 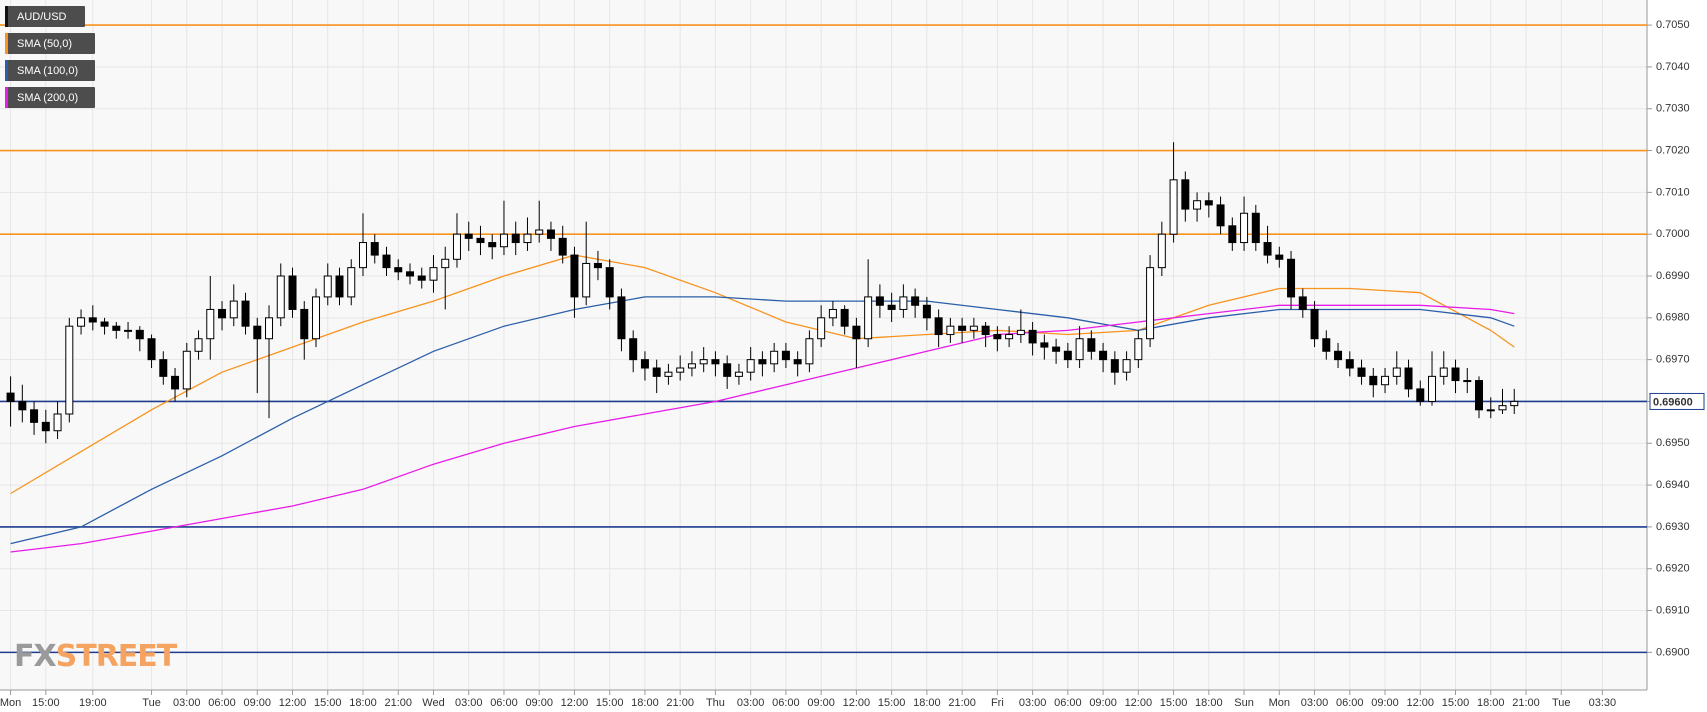 What do you see at coordinates (1673, 318) in the screenshot?
I see `y-tick-label: 0.6980` at bounding box center [1673, 318].